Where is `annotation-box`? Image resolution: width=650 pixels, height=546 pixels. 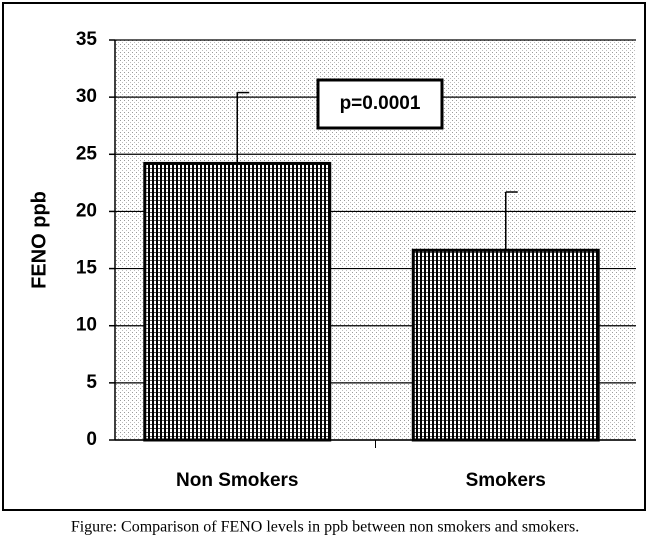
annotation-box is located at coordinates (380, 104).